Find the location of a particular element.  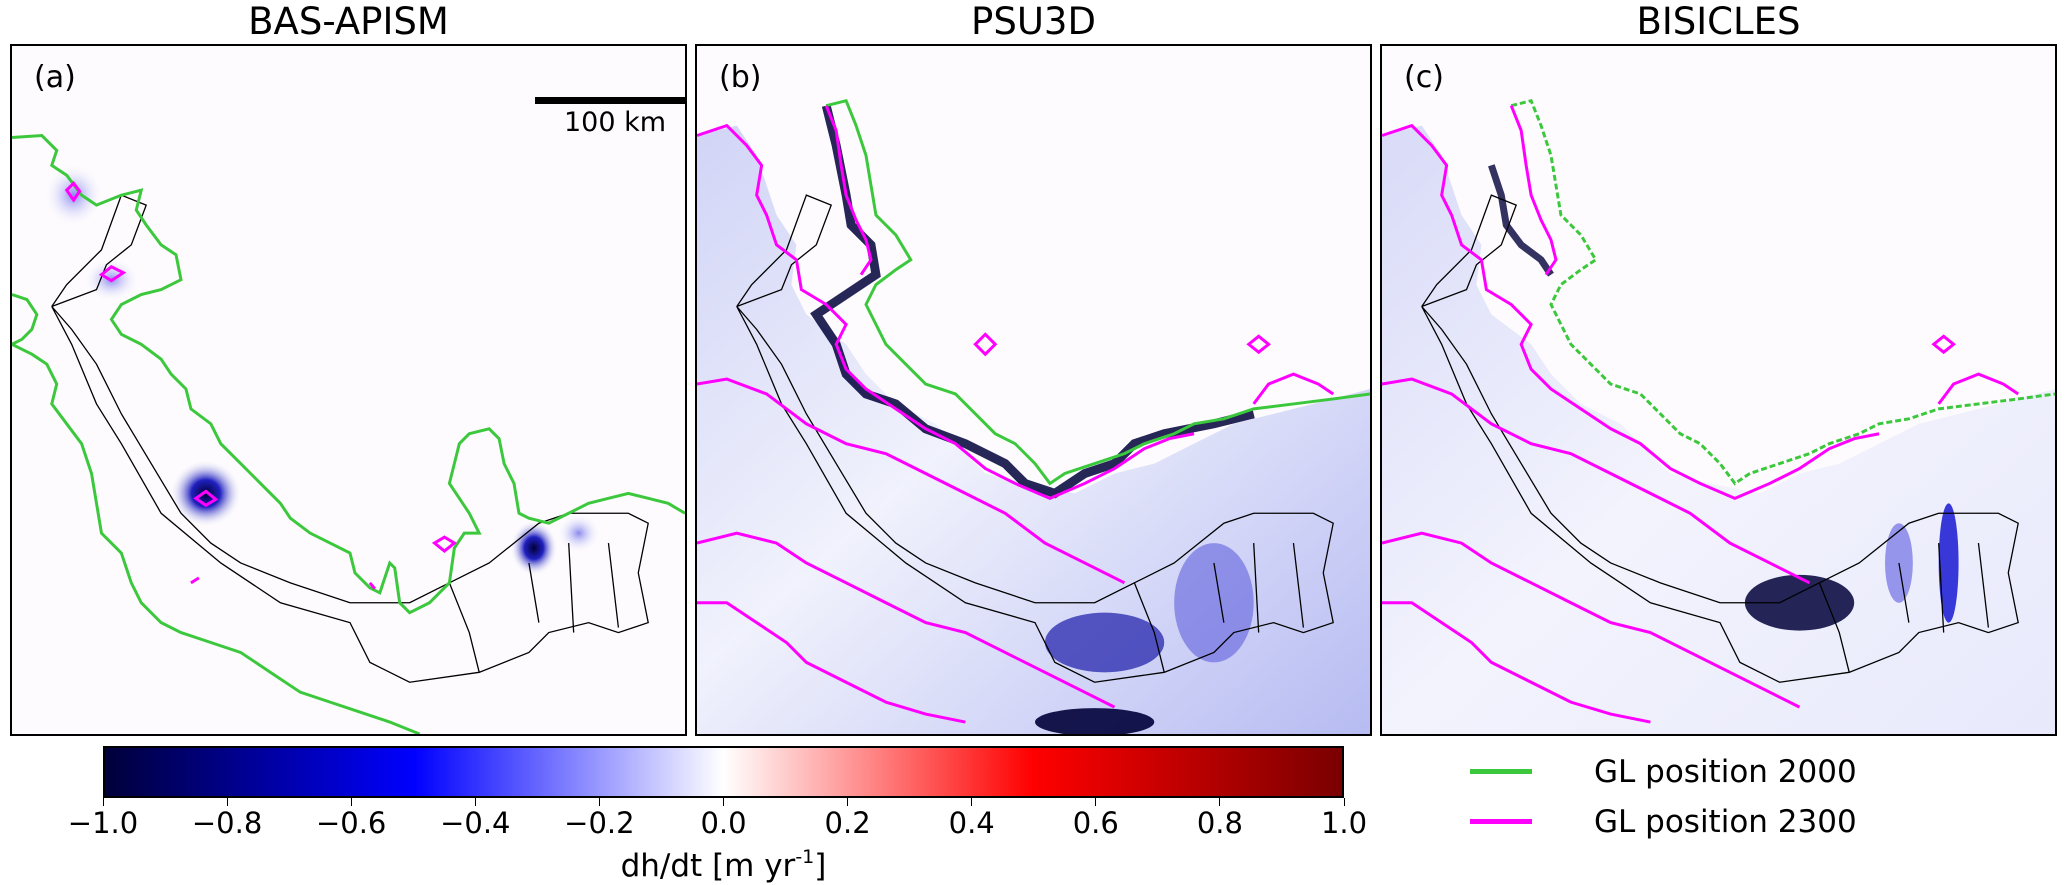

colorbar-label-prefix: dh/dt [m yr is located at coordinates (708, 866).